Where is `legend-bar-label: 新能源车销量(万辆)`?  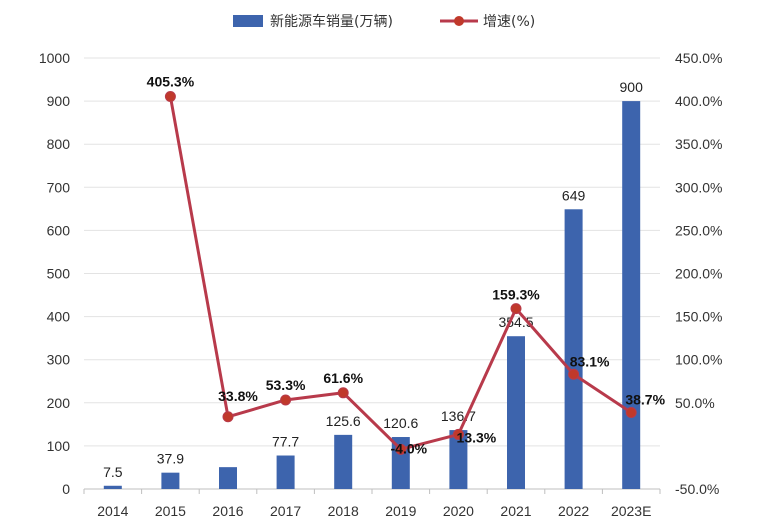 legend-bar-label: 新能源车销量(万辆) is located at coordinates (331, 21).